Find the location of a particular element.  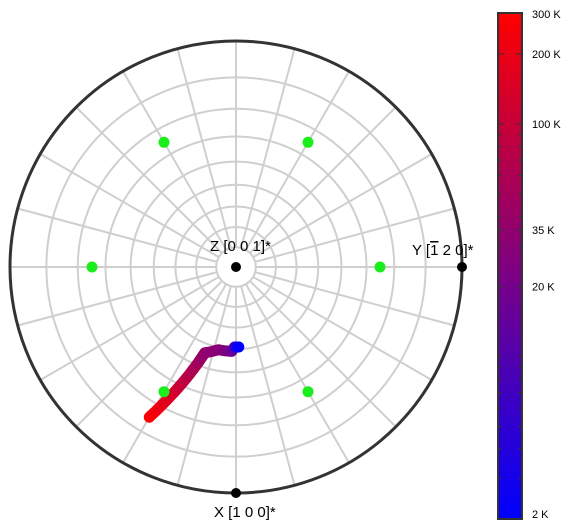

colorbar-tick-label: 2 K is located at coordinates (540, 515).